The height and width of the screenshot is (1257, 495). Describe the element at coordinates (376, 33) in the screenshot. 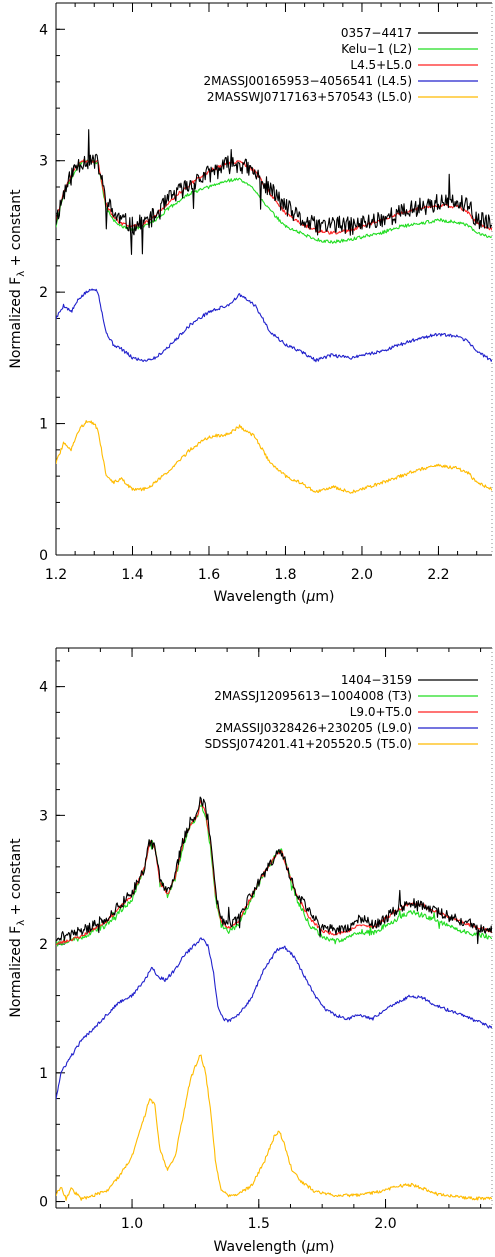

I see `legend-label: 0357−4417` at that location.